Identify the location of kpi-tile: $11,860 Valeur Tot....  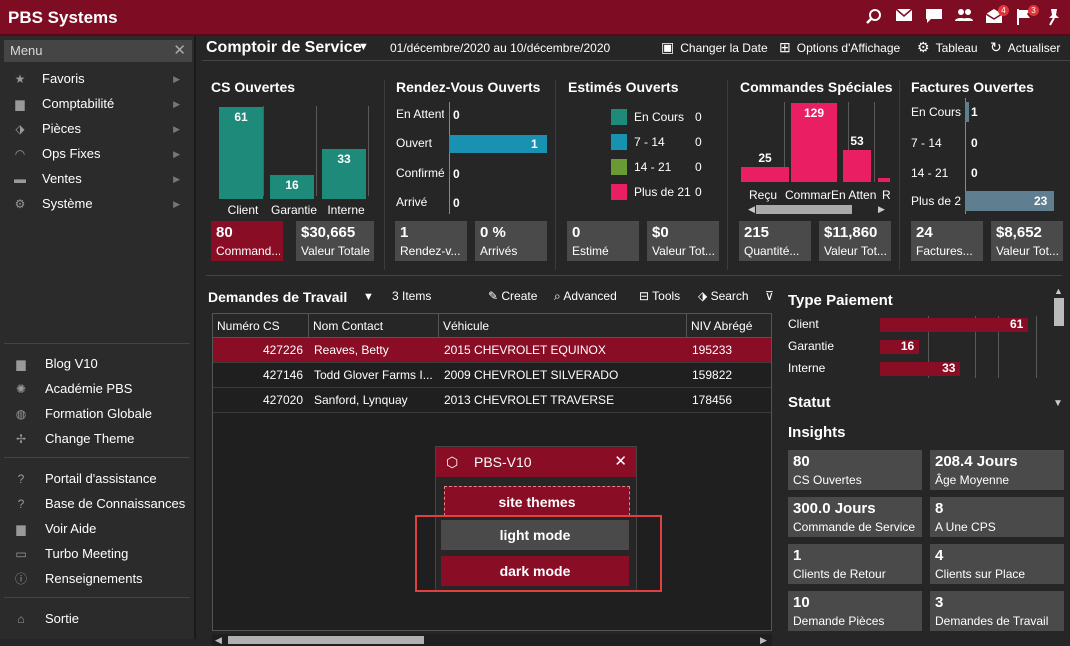
(855, 241).